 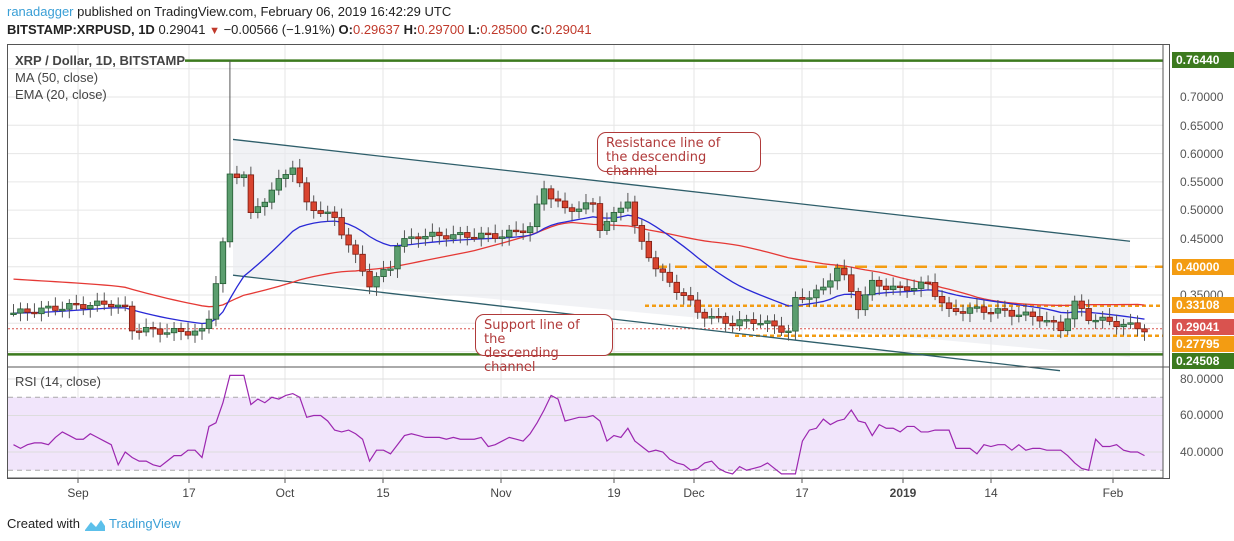 I want to click on resistance-callout-line1: Resistance line of, so click(x=663, y=143).